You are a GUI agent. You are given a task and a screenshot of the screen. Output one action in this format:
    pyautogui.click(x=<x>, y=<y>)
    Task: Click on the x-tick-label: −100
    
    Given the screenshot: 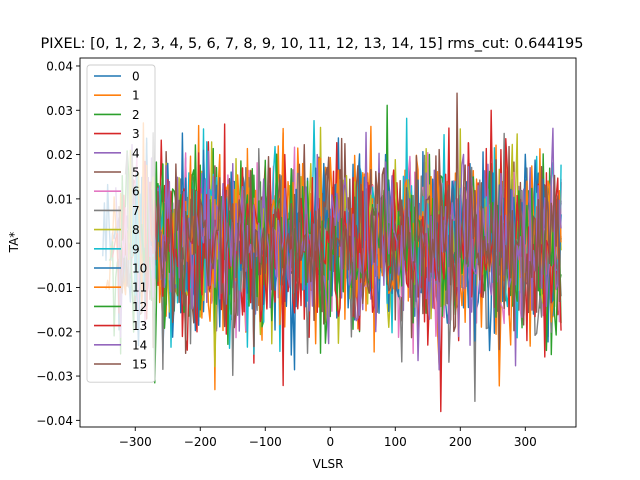 What is the action you would take?
    pyautogui.click(x=265, y=442)
    